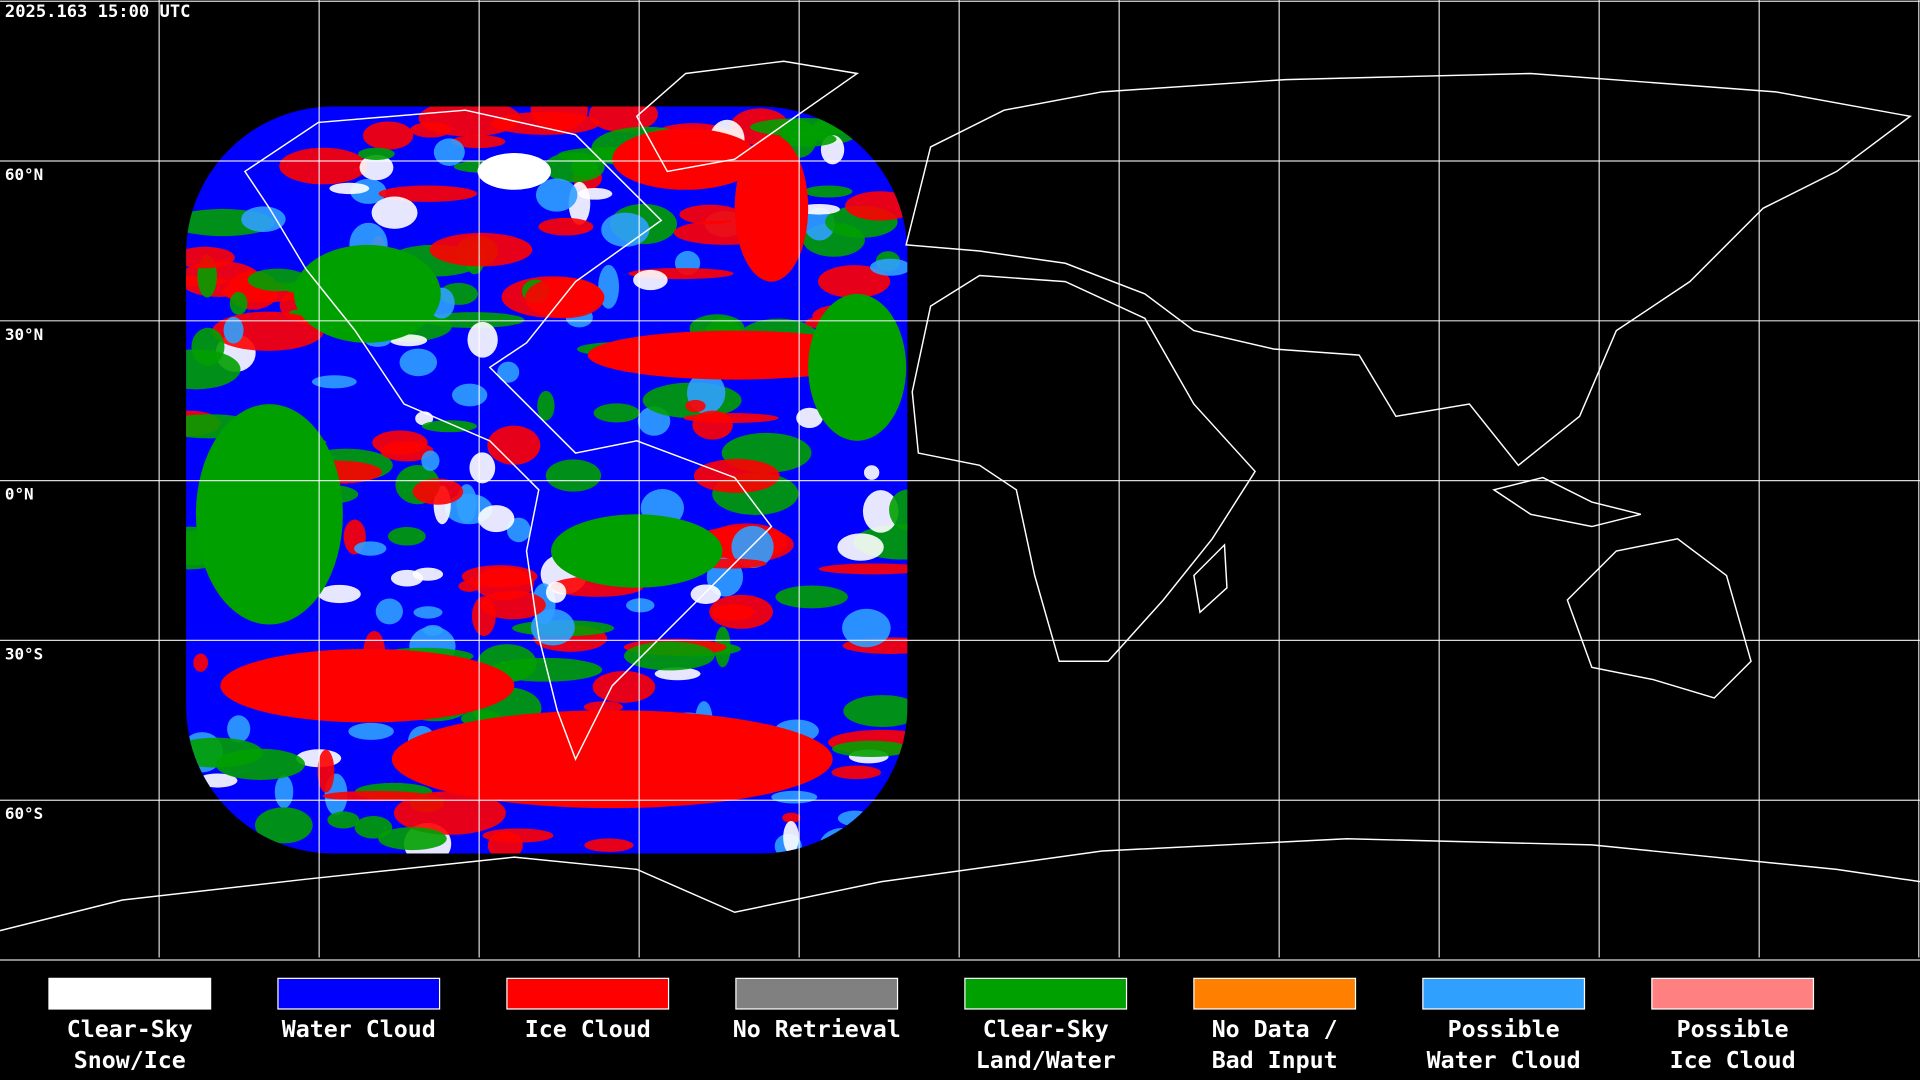  What do you see at coordinates (817, 1029) in the screenshot?
I see `legend-label: No Retrieval` at bounding box center [817, 1029].